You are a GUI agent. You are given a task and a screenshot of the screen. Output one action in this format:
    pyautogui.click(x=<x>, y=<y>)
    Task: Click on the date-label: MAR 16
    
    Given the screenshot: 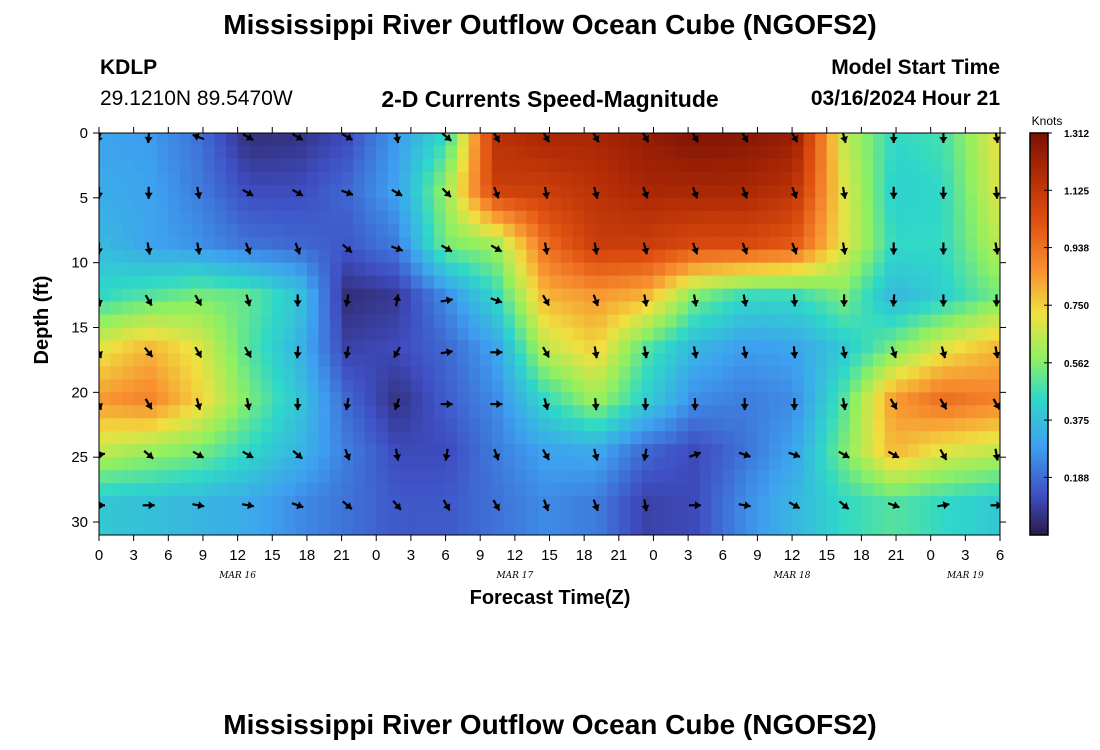 What is the action you would take?
    pyautogui.click(x=237, y=576)
    